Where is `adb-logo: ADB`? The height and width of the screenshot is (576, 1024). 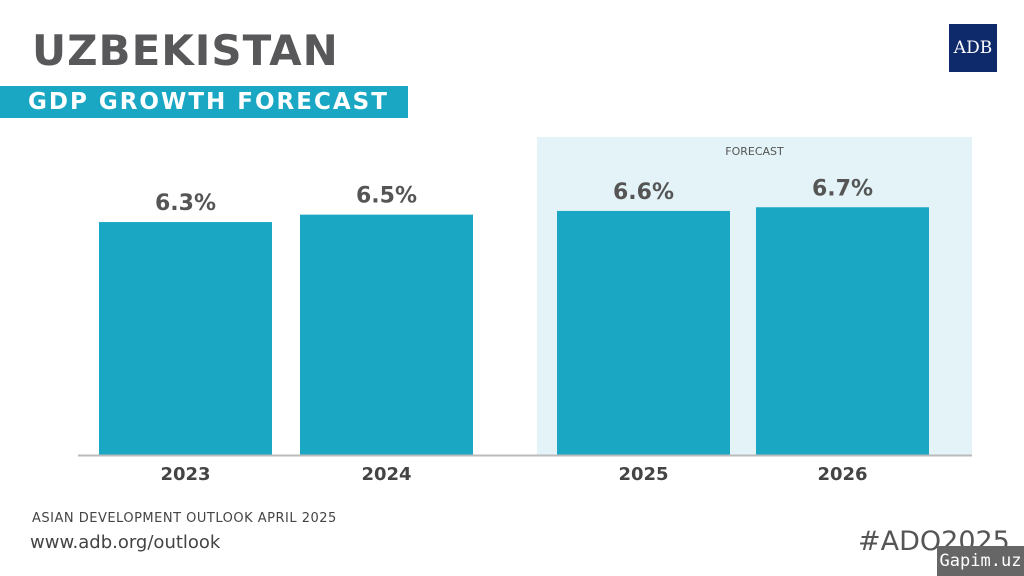 adb-logo: ADB is located at coordinates (973, 48).